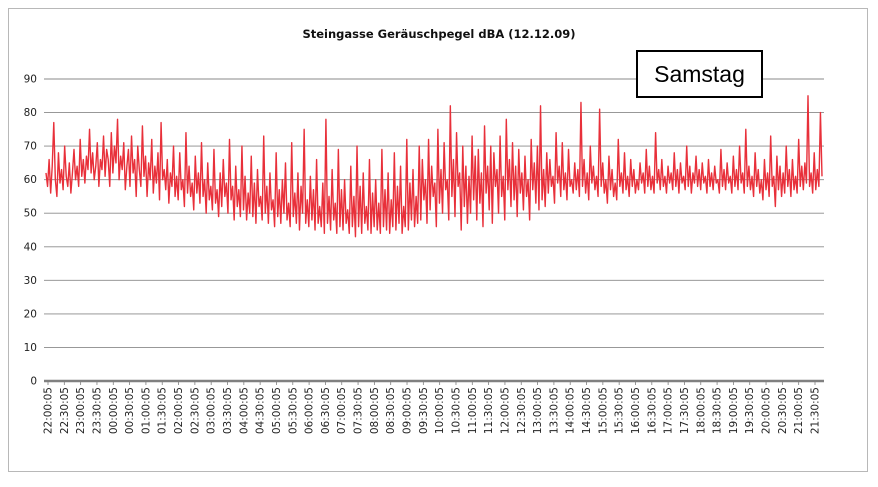  I want to click on x-tick-label: 19:00:05, so click(734, 410).